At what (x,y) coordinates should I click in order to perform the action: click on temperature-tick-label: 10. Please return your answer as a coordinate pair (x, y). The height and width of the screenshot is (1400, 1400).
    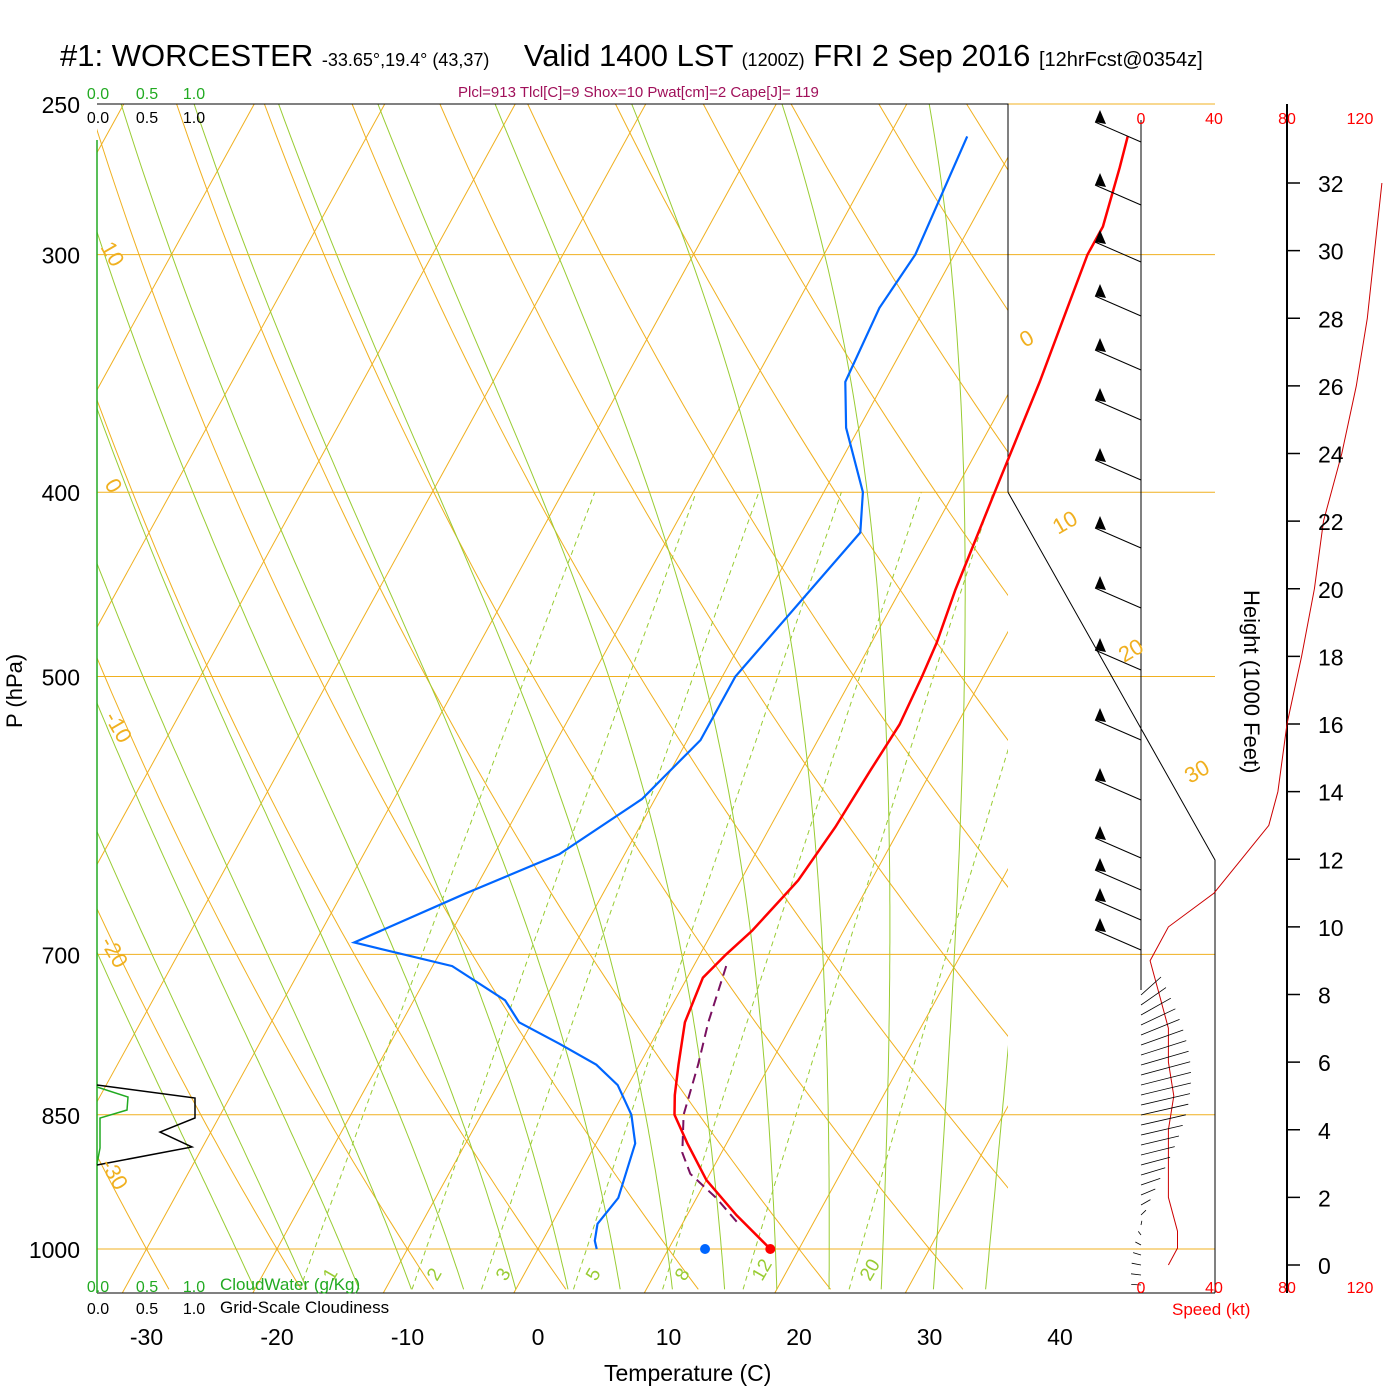
    Looking at the image, I should click on (669, 1337).